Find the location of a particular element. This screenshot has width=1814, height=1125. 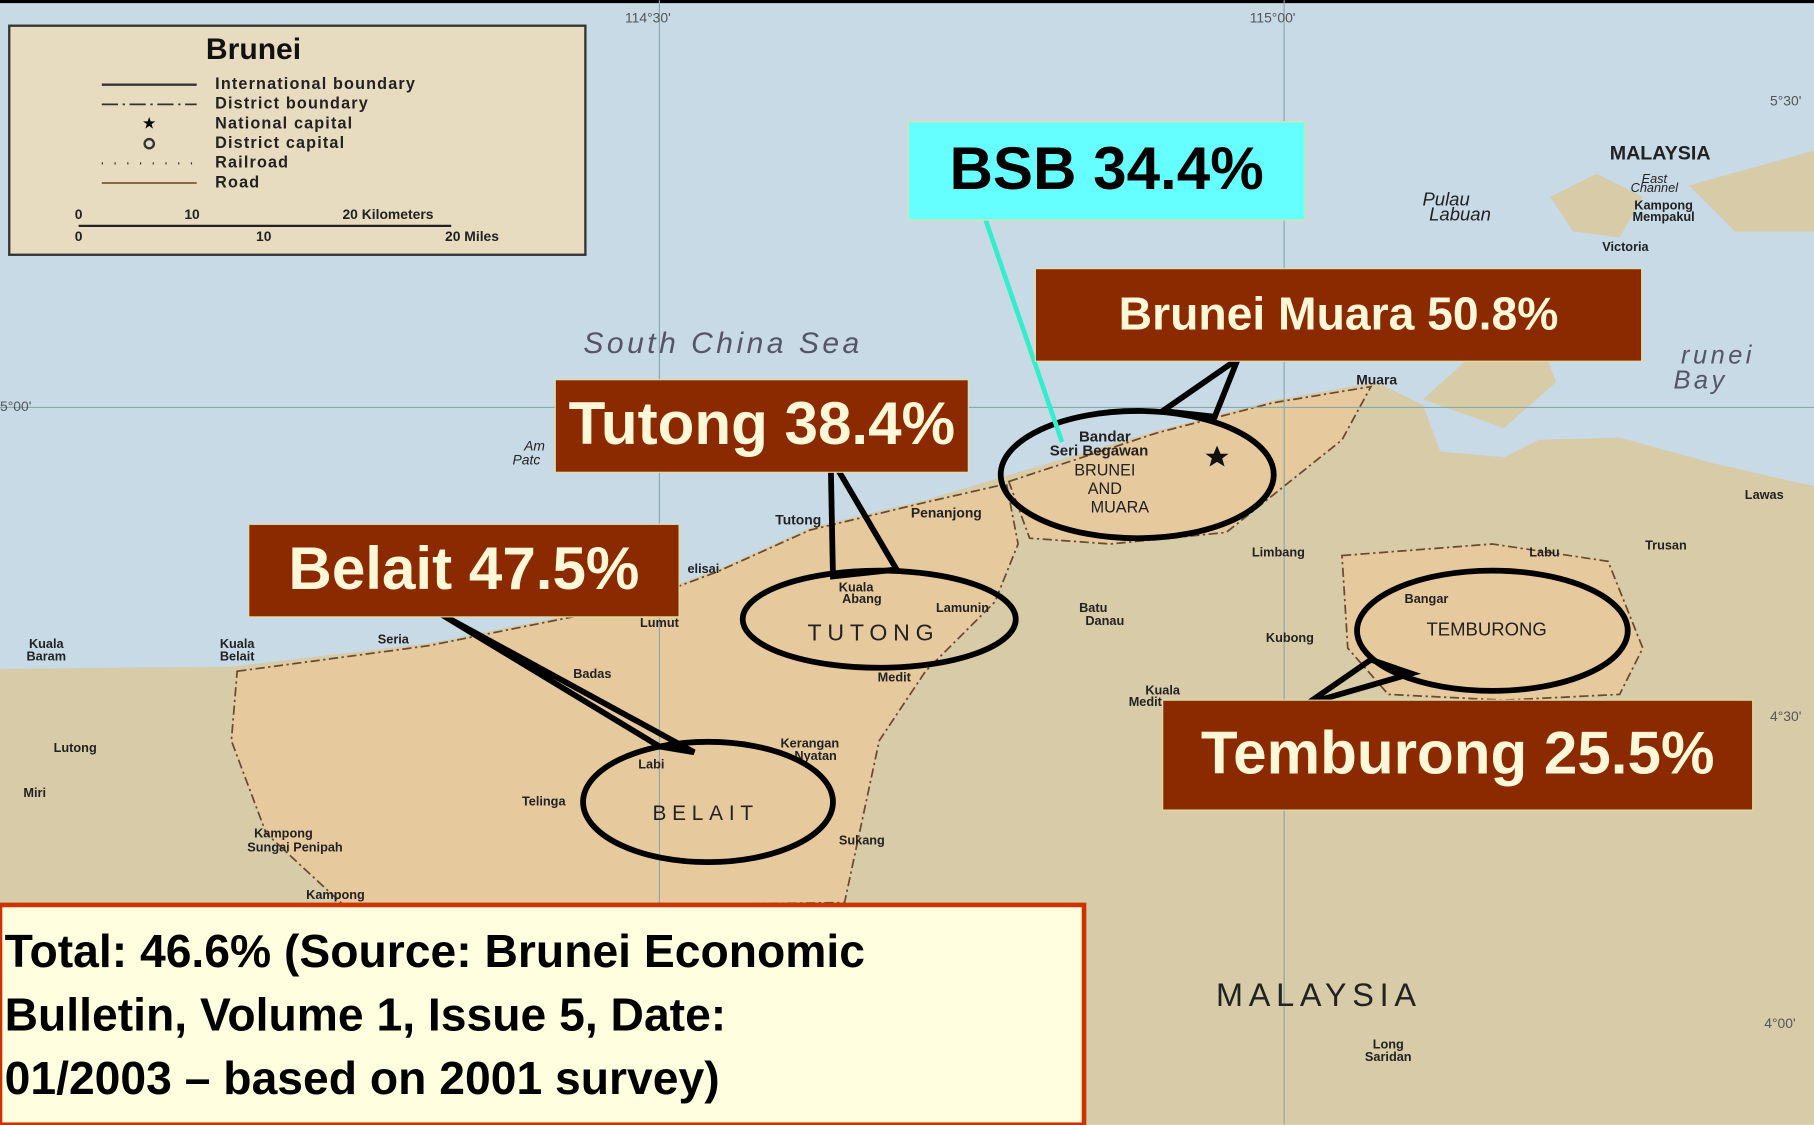

map-label: Lutong is located at coordinates (75, 747).